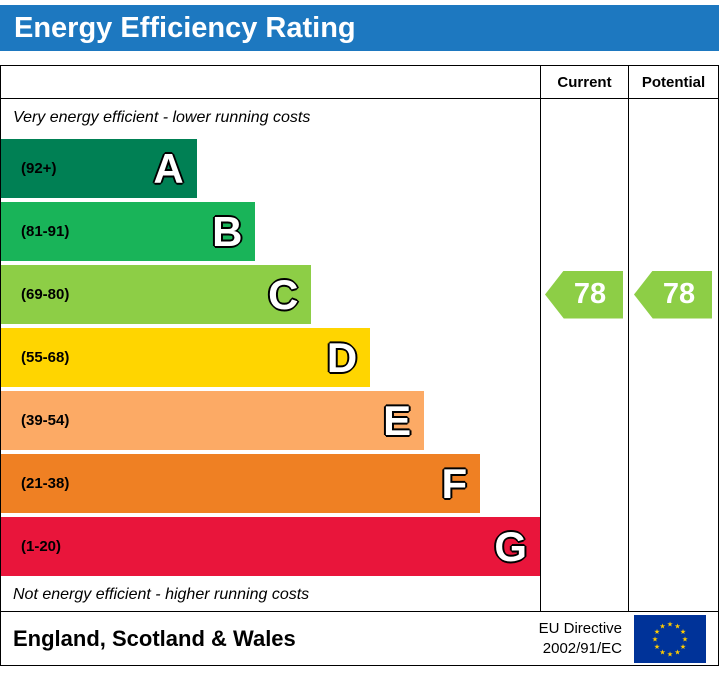 Image resolution: width=719 pixels, height=675 pixels. I want to click on eu-directive-line1: EU Directive, so click(580, 628).